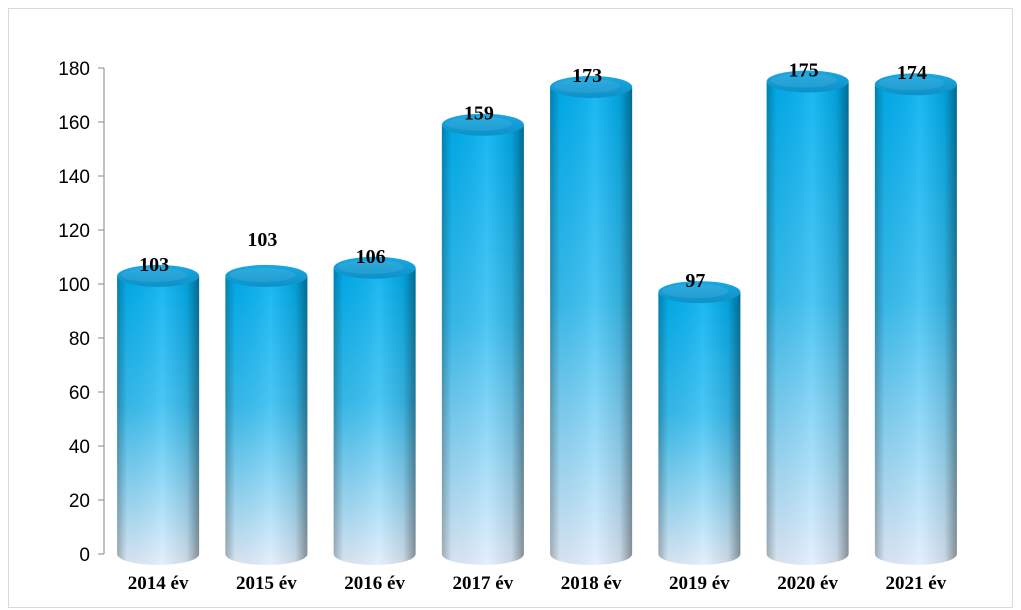 The image size is (1021, 610). Describe the element at coordinates (591, 583) in the screenshot. I see `x-tick-label: 2018 év` at that location.